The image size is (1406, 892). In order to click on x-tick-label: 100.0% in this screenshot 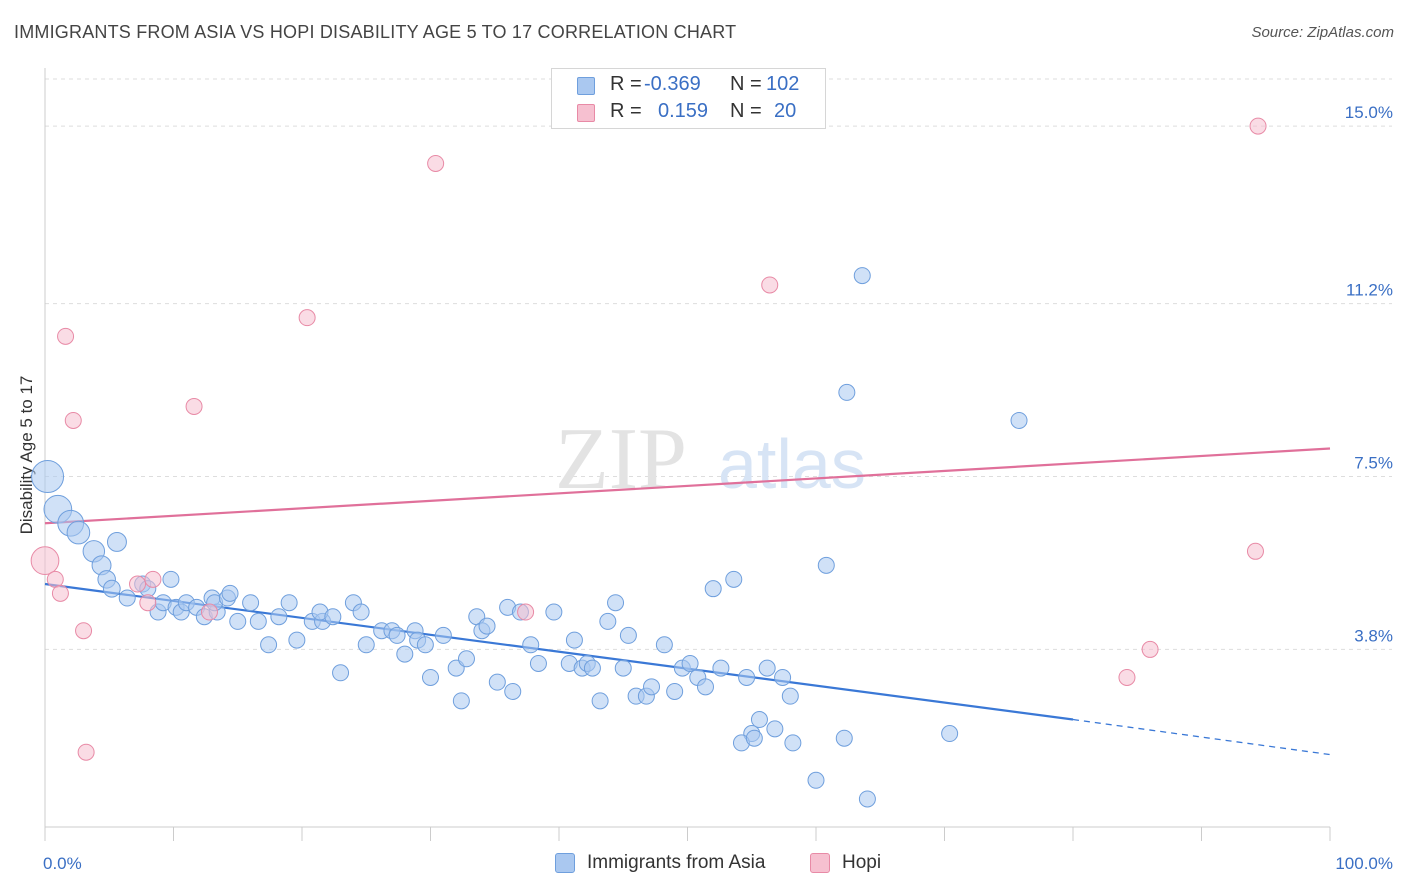, I will do `click(1364, 863)`.